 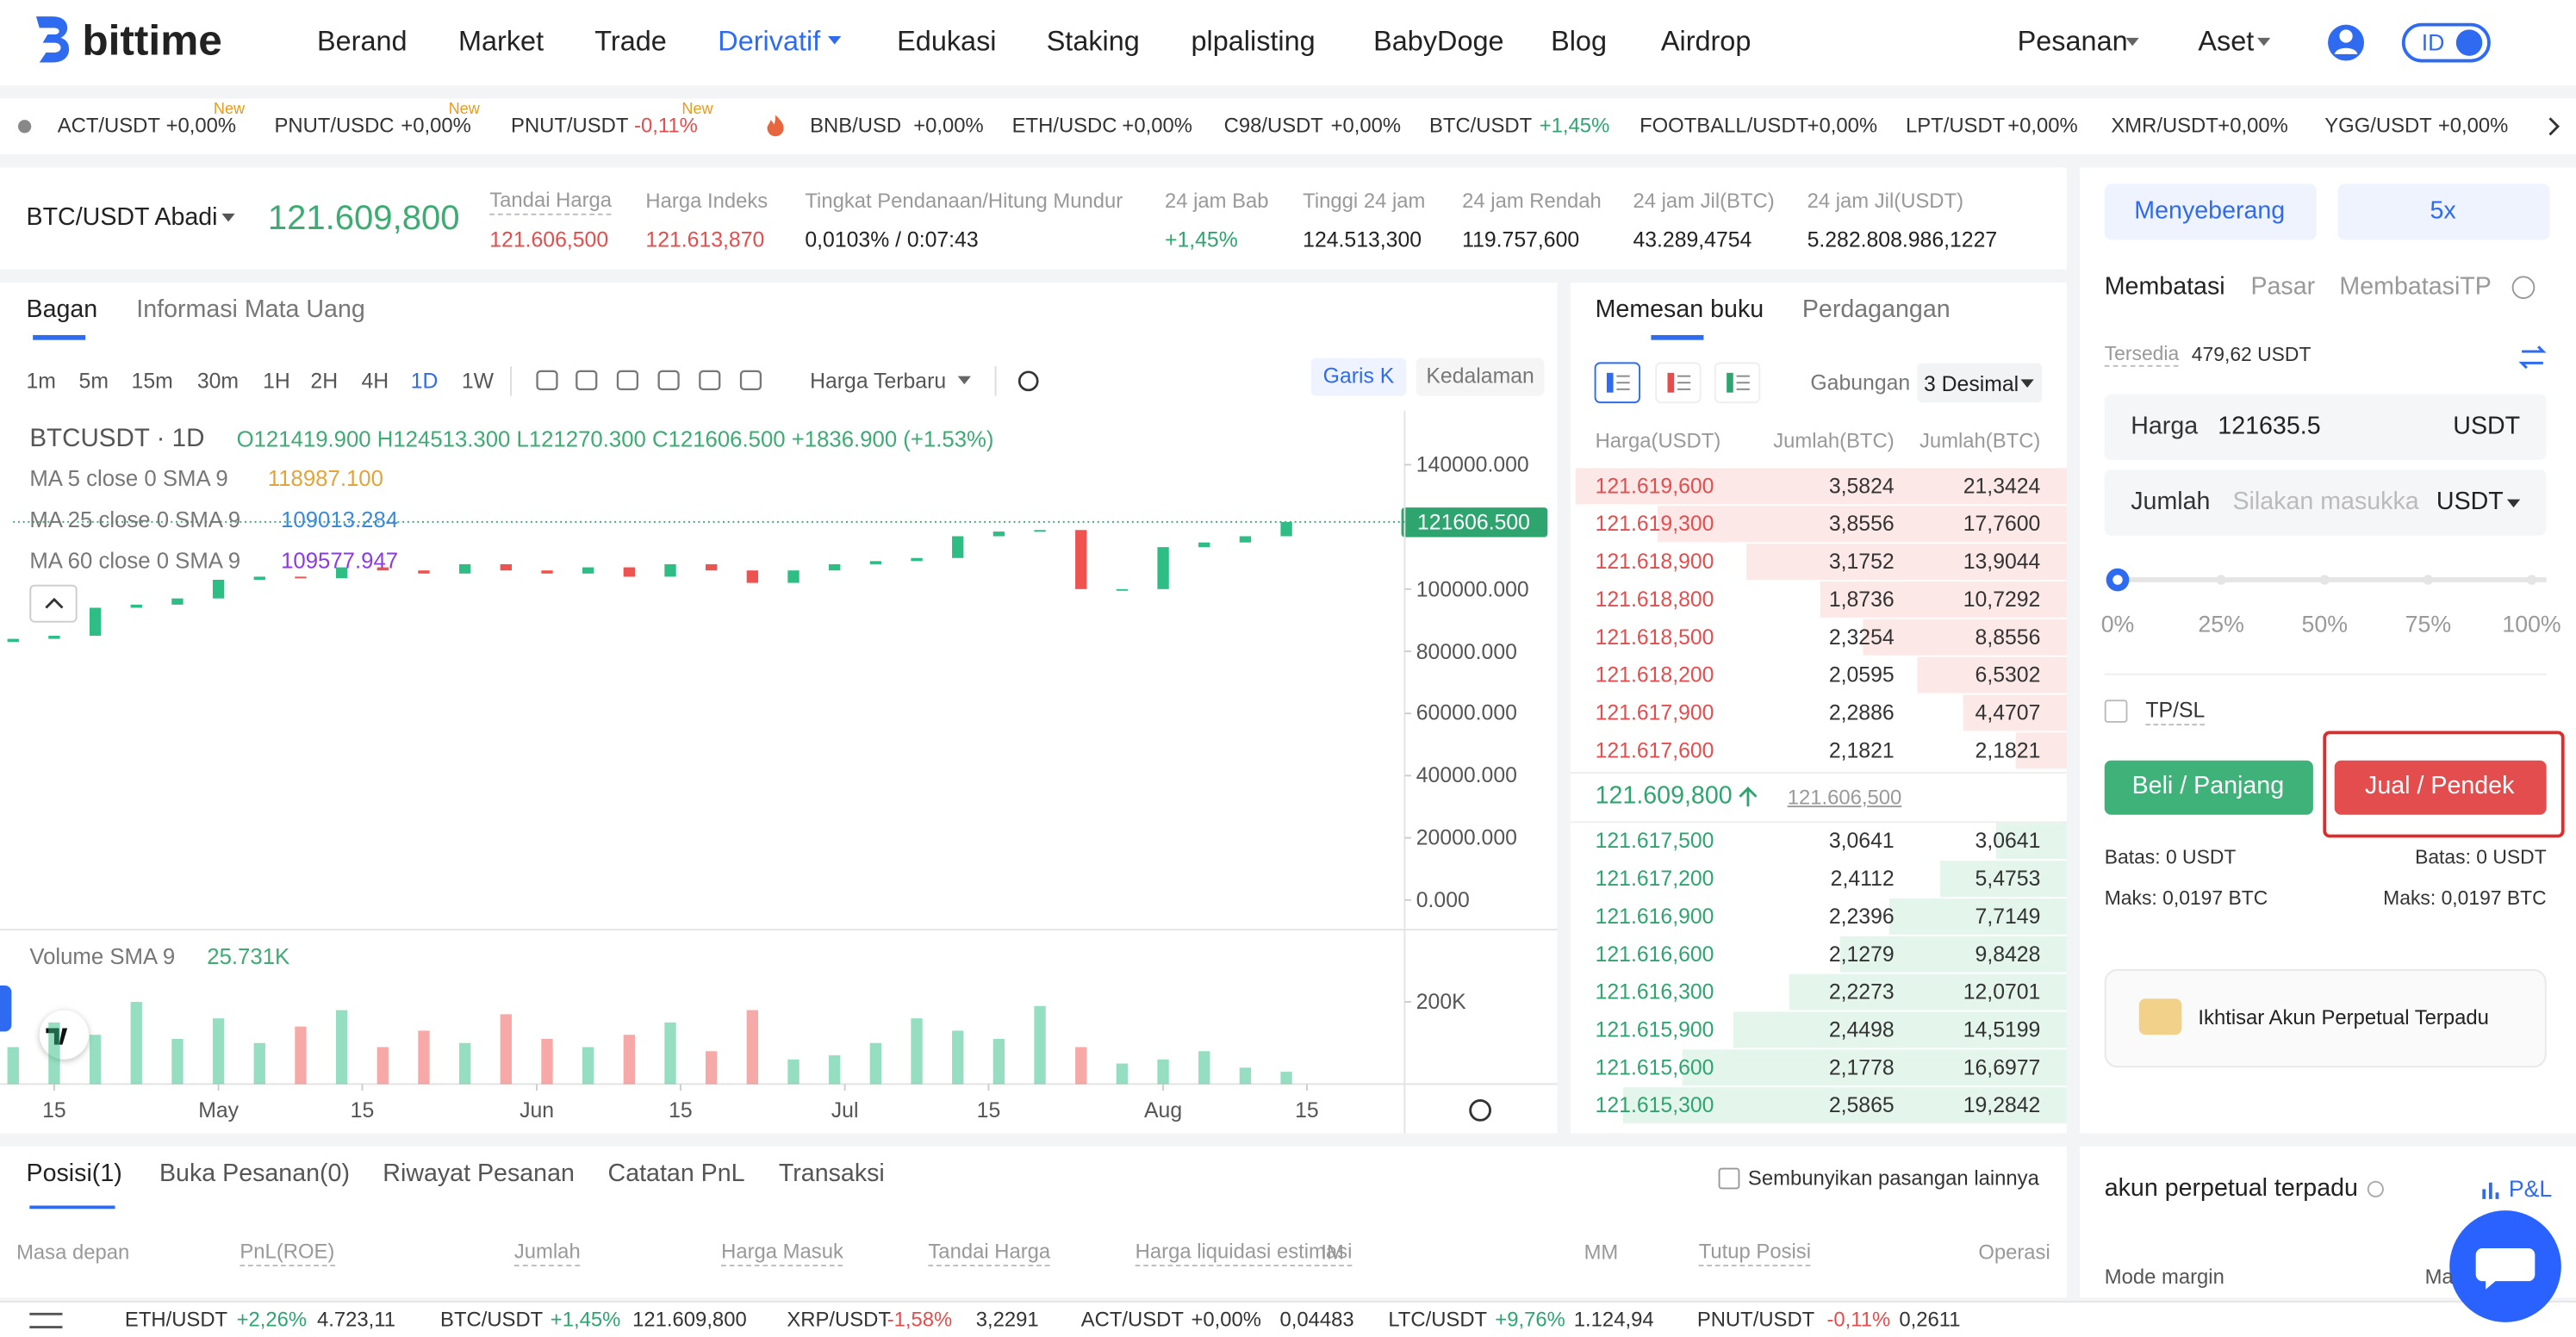 I want to click on ob-price: 121.616,600, so click(x=1655, y=954).